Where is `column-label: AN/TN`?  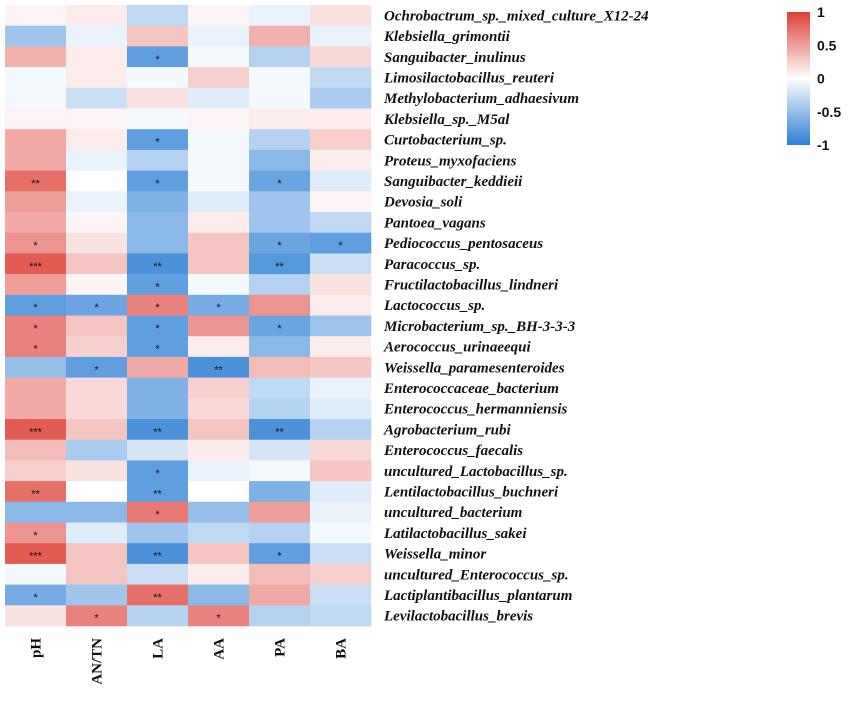 column-label: AN/TN is located at coordinates (98, 661).